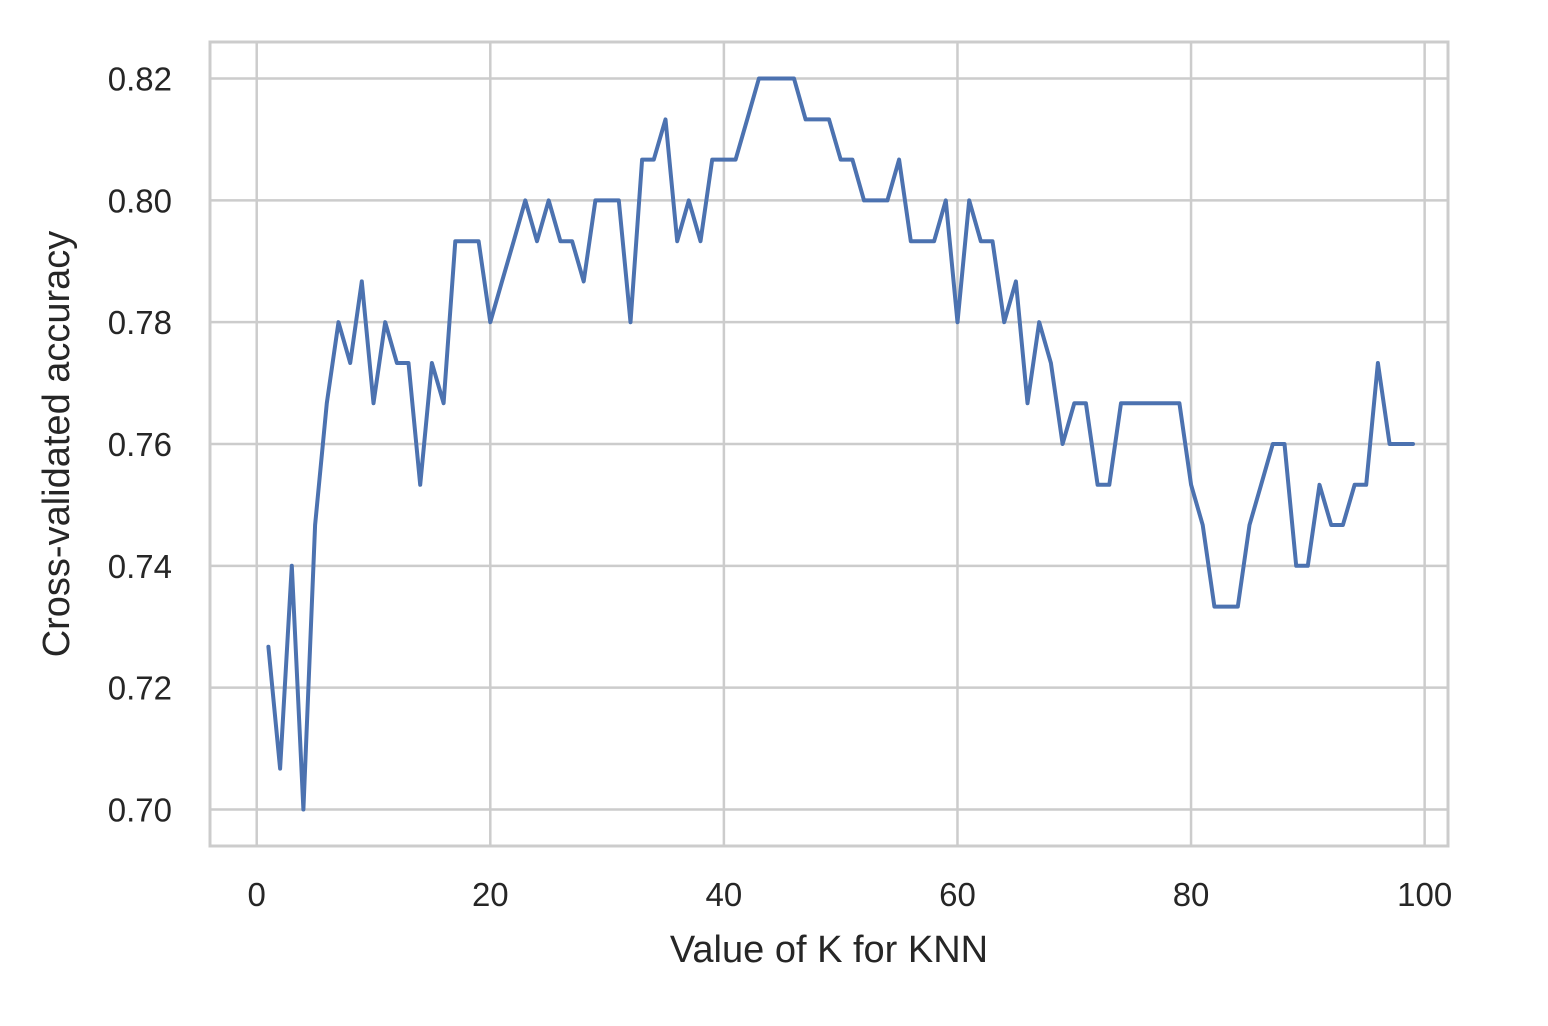 The image size is (1548, 1026). Describe the element at coordinates (140, 566) in the screenshot. I see `y-tick-label: 0.74` at that location.